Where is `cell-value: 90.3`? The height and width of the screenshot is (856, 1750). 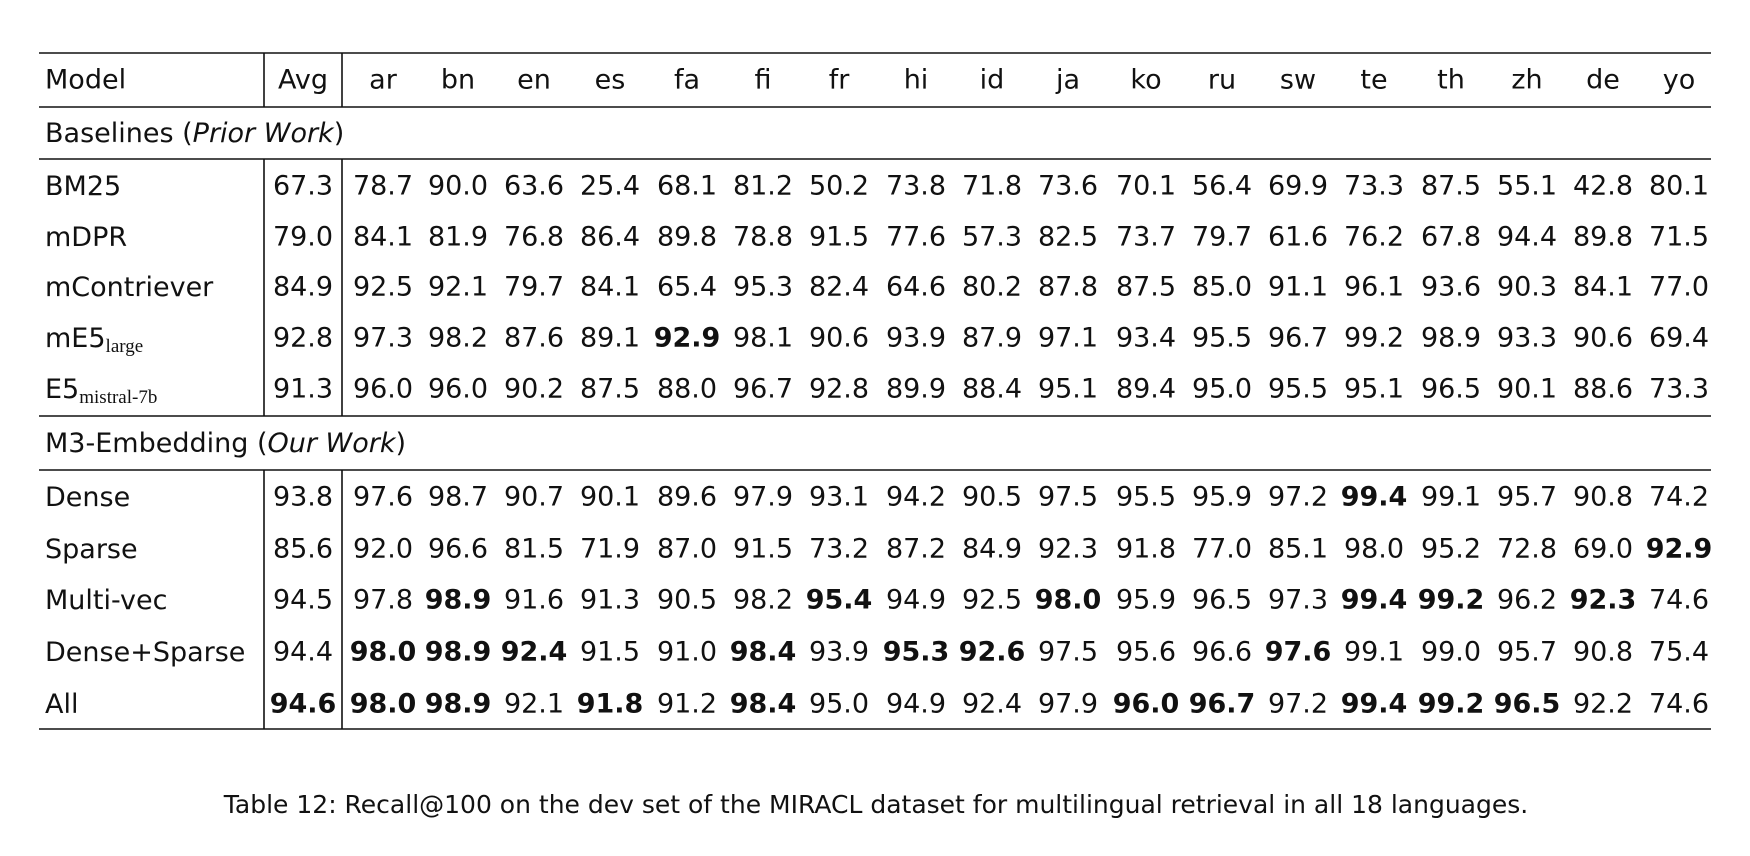
cell-value: 90.3 is located at coordinates (1527, 287).